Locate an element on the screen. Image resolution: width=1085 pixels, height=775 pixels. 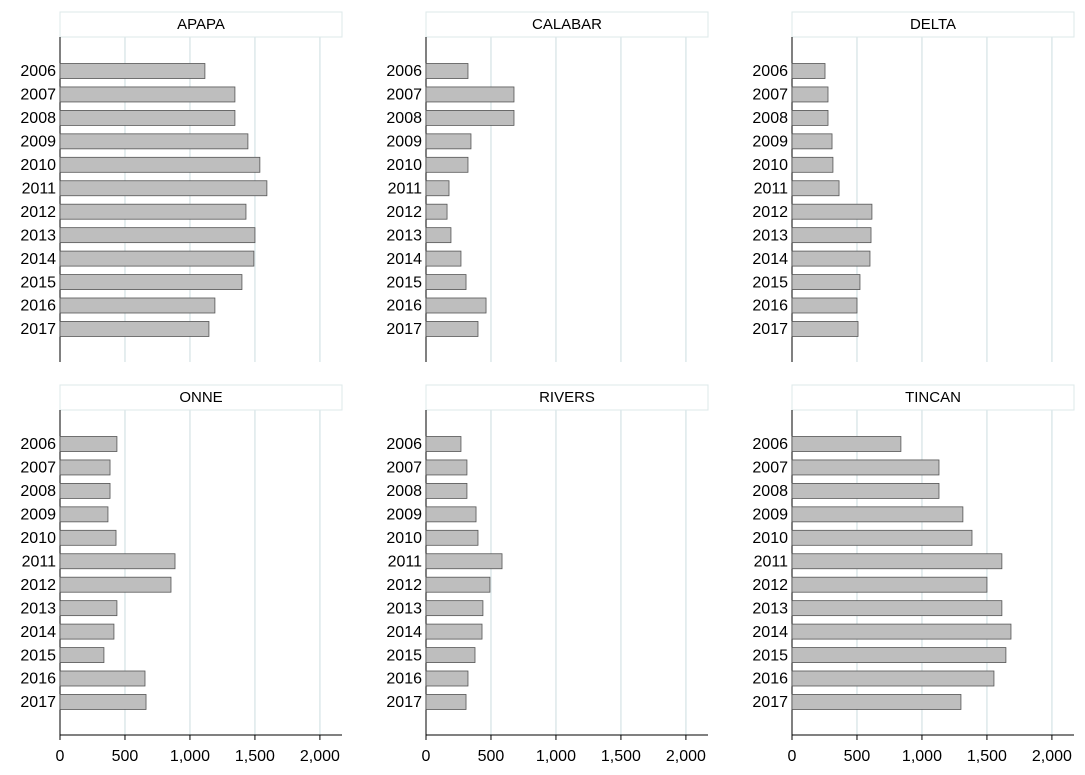
y-tick-label: 2010 is located at coordinates (404, 165).